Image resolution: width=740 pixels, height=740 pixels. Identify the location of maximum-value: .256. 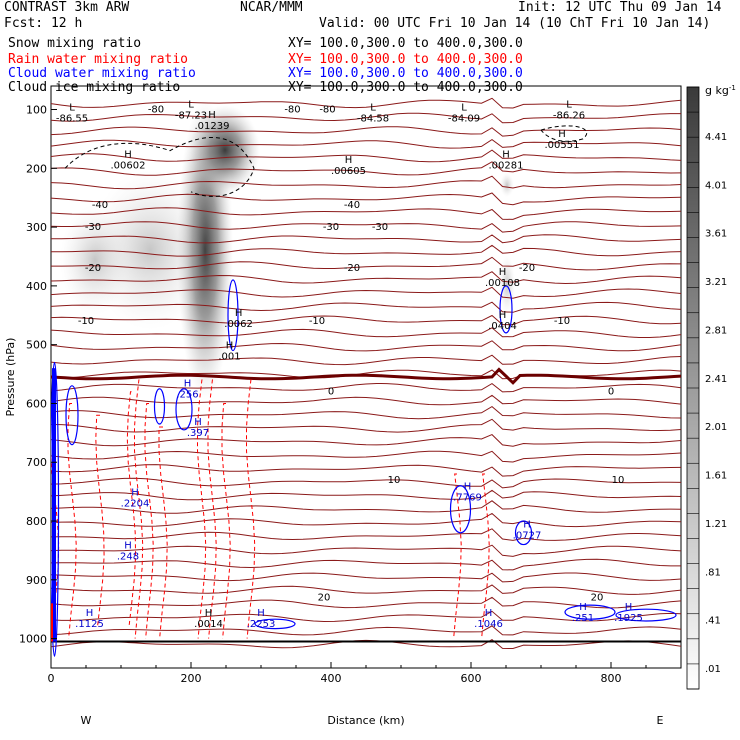
(187, 395).